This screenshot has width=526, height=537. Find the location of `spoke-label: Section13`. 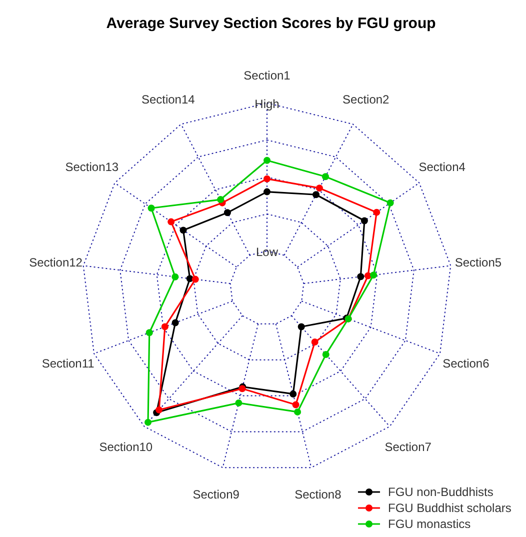

spoke-label: Section13 is located at coordinates (92, 167).